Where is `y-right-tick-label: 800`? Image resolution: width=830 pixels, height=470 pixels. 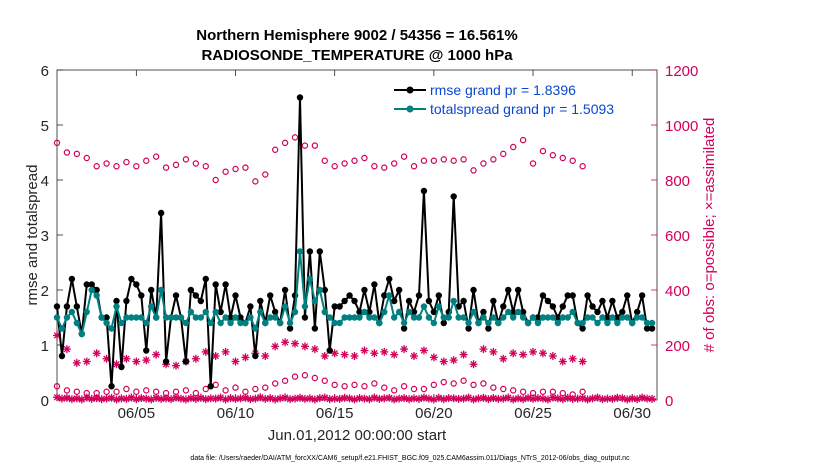 y-right-tick-label: 800 is located at coordinates (677, 181).